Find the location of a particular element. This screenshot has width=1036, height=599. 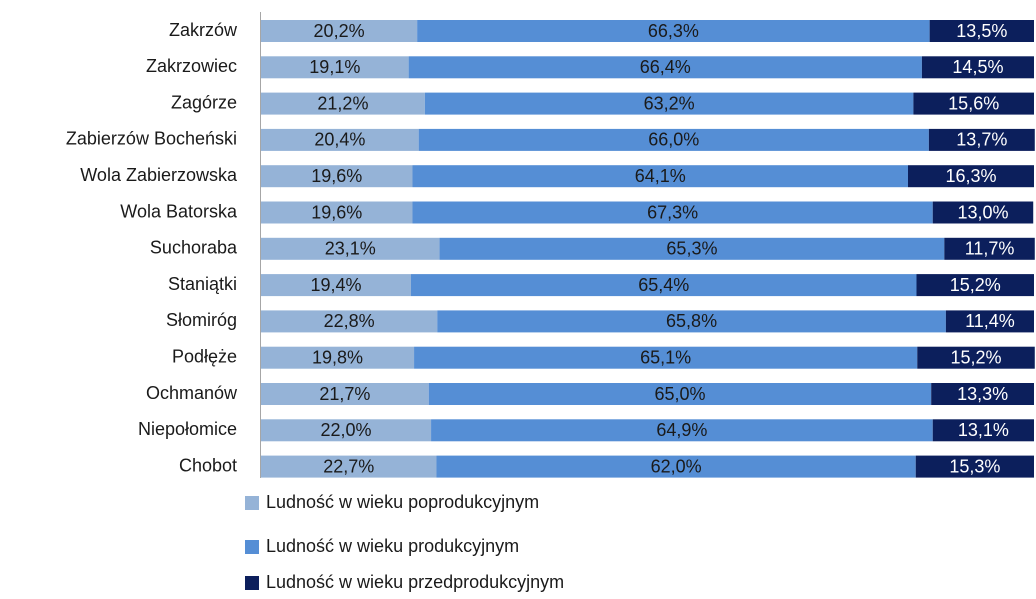

category-label: Słomiróg is located at coordinates (201, 320).